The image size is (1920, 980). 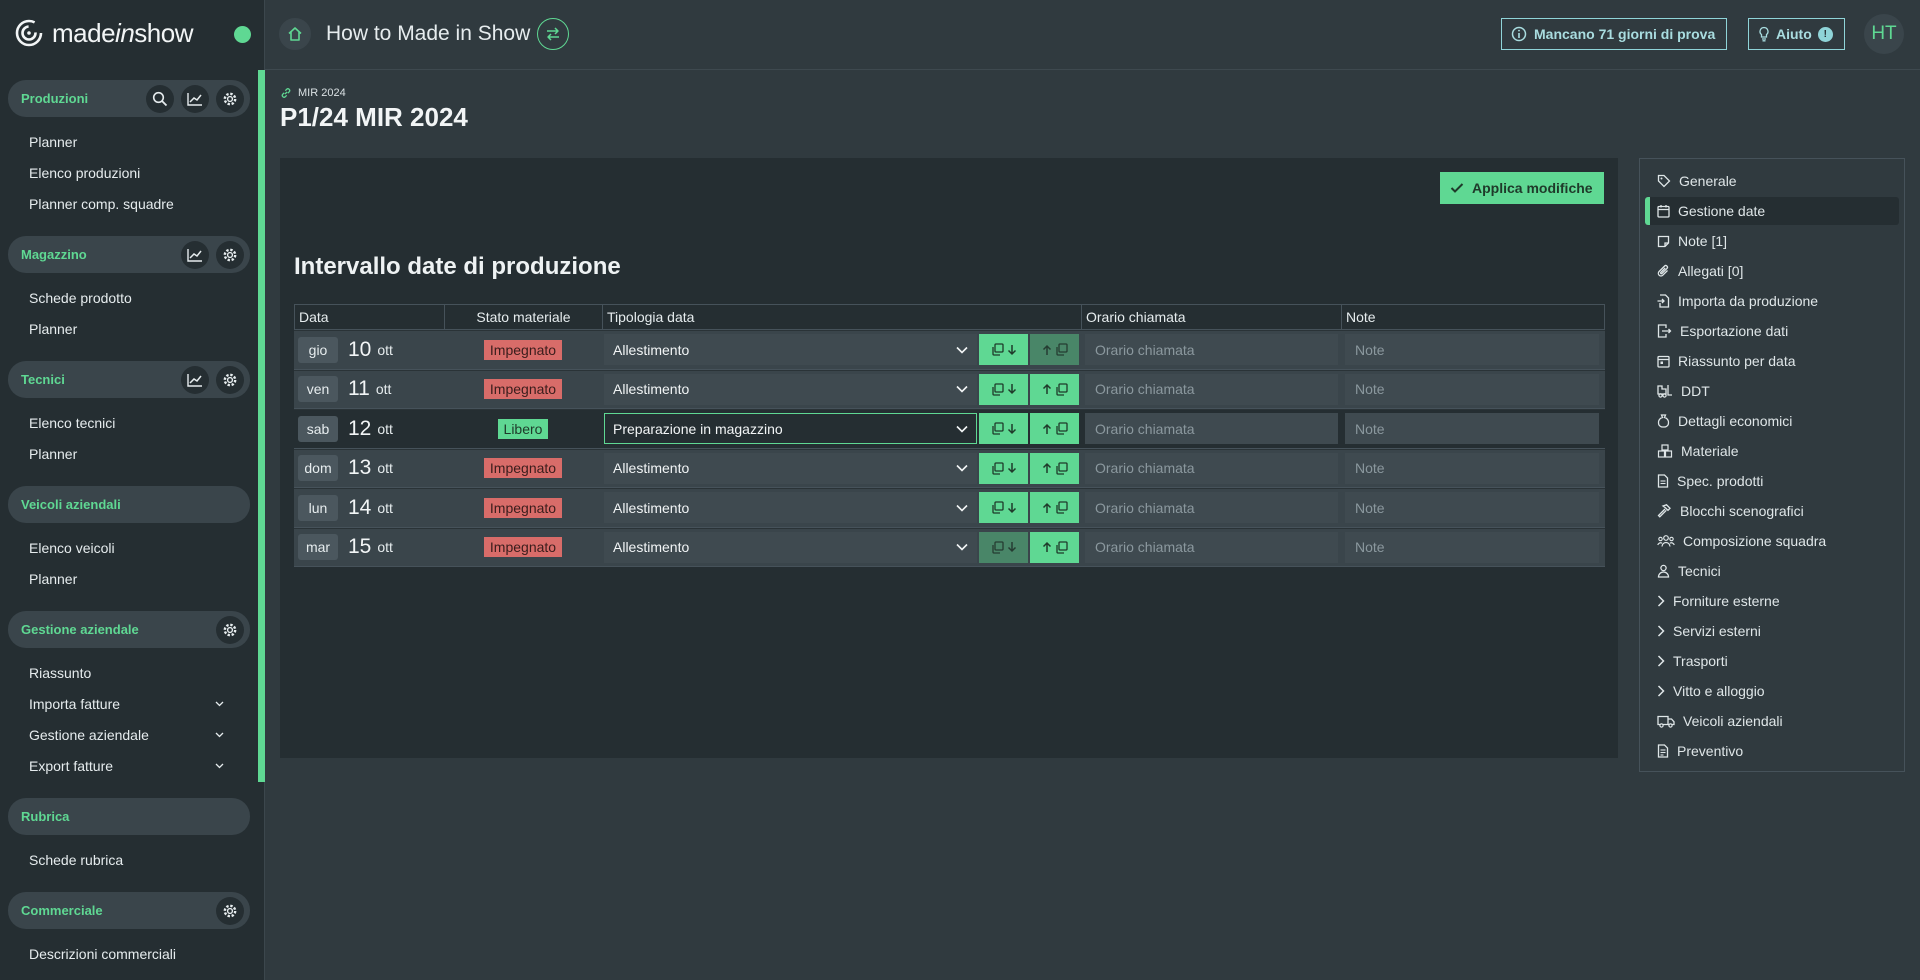 I want to click on switch-button, so click(x=553, y=34).